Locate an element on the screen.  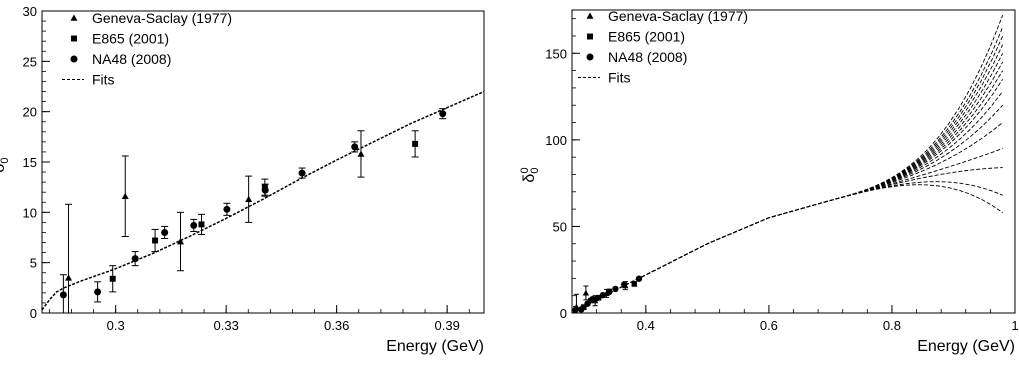
x-tick-label: 0.36 is located at coordinates (336, 325).